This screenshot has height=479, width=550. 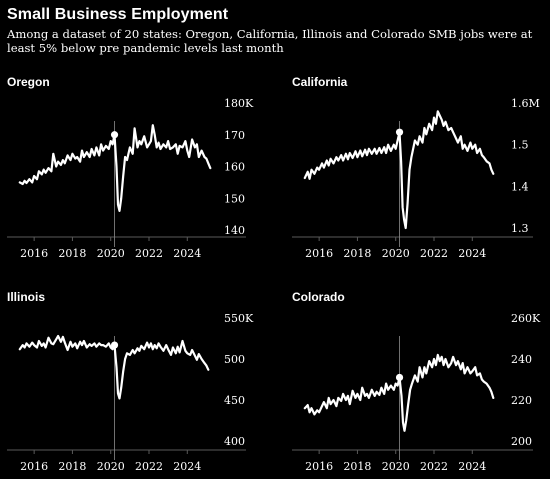 What do you see at coordinates (234, 359) in the screenshot?
I see `y-tick-label: 500` at bounding box center [234, 359].